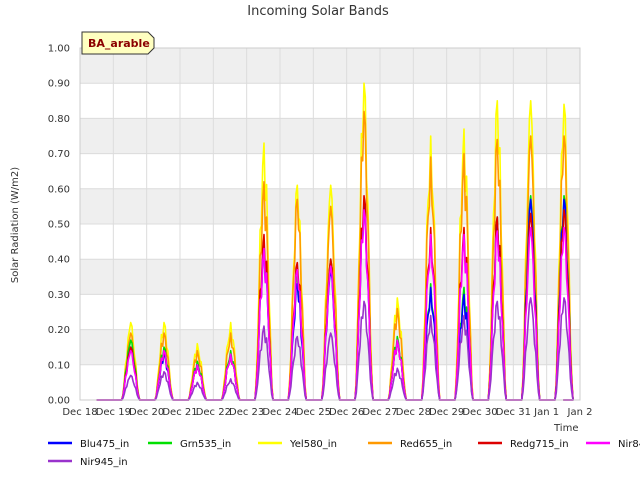  What do you see at coordinates (613, 444) in the screenshot?
I see `legend-item-nir840-in: Nir840_in` at bounding box center [613, 444].